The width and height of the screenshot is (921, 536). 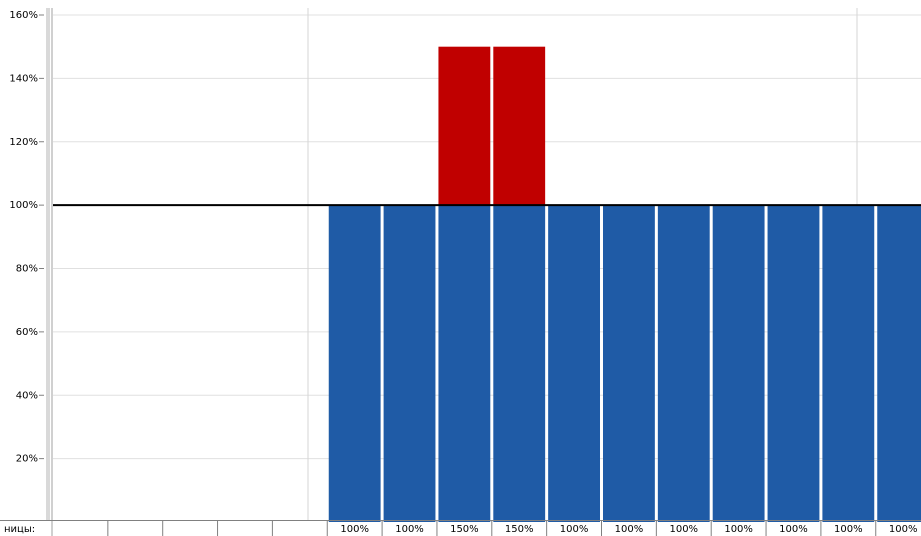 What do you see at coordinates (23, 15) in the screenshot?
I see `y-tick-label: 160%` at bounding box center [23, 15].